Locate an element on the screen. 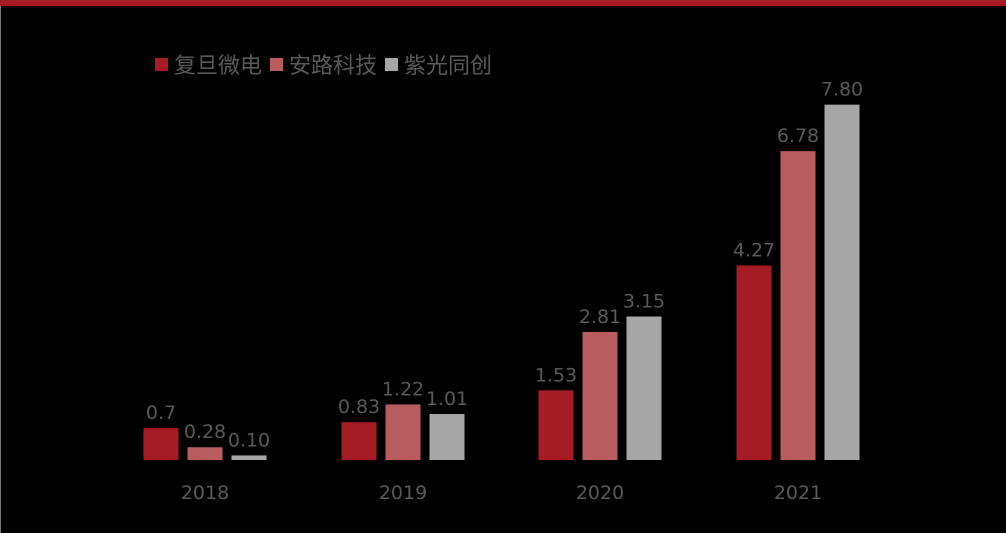  data-label: 0.28 is located at coordinates (205, 432).